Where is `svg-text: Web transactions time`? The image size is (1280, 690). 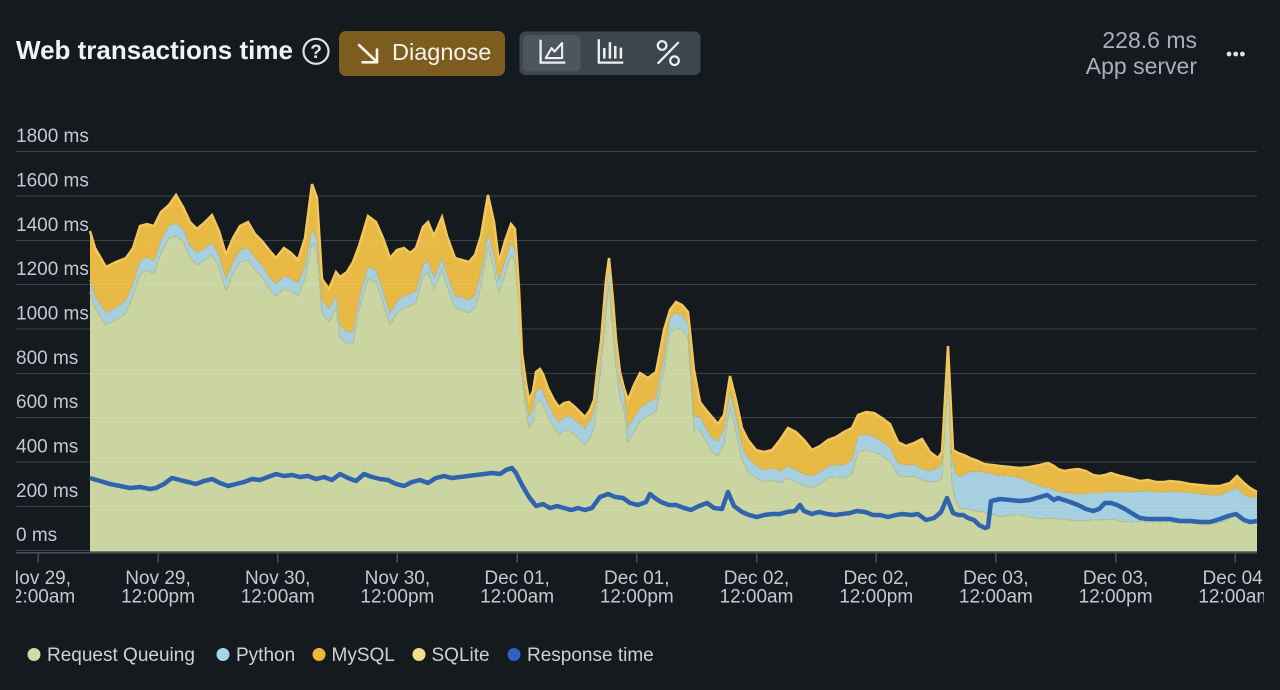 svg-text: Web transactions time is located at coordinates (154, 50).